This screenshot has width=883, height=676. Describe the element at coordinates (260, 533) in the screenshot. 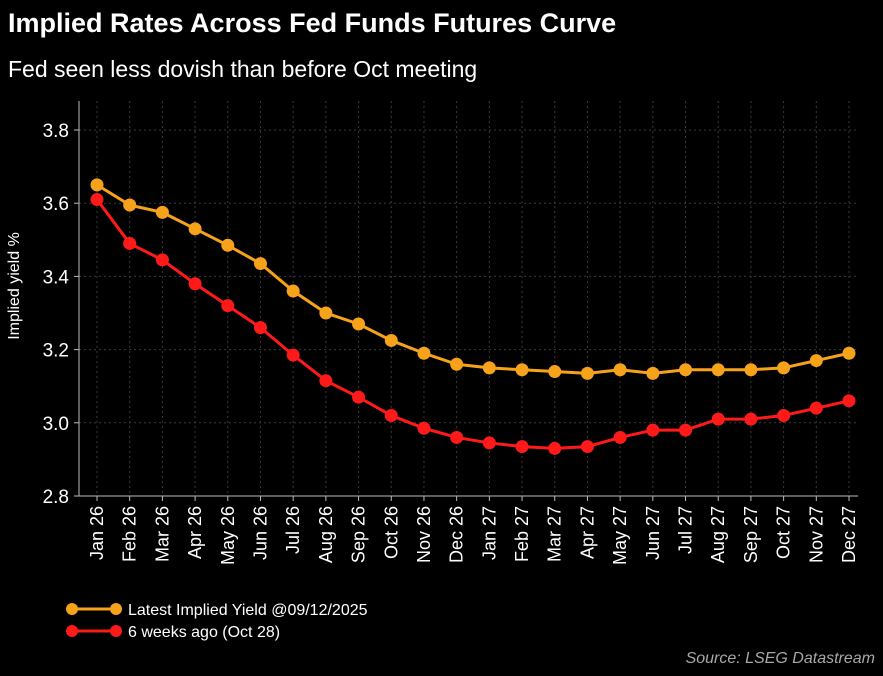

I see `x-tick-label: Jun 26` at that location.